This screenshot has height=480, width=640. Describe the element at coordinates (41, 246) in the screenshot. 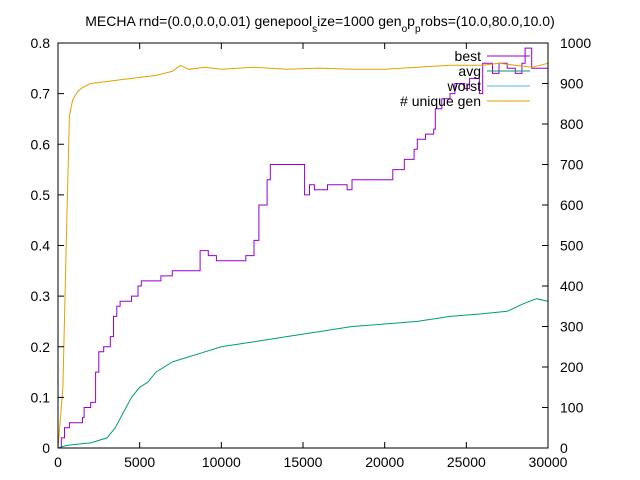

I see `y-left-tick-label: 0.4` at that location.